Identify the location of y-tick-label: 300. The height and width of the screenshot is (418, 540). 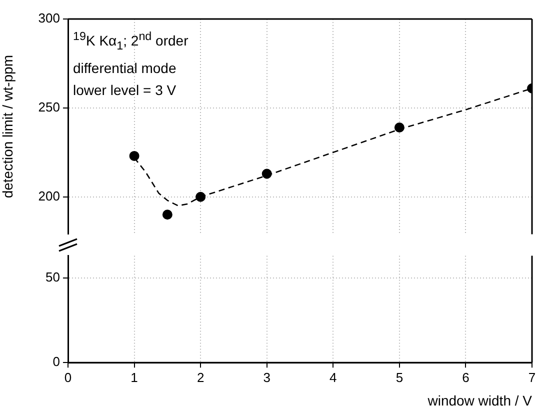
(49, 18).